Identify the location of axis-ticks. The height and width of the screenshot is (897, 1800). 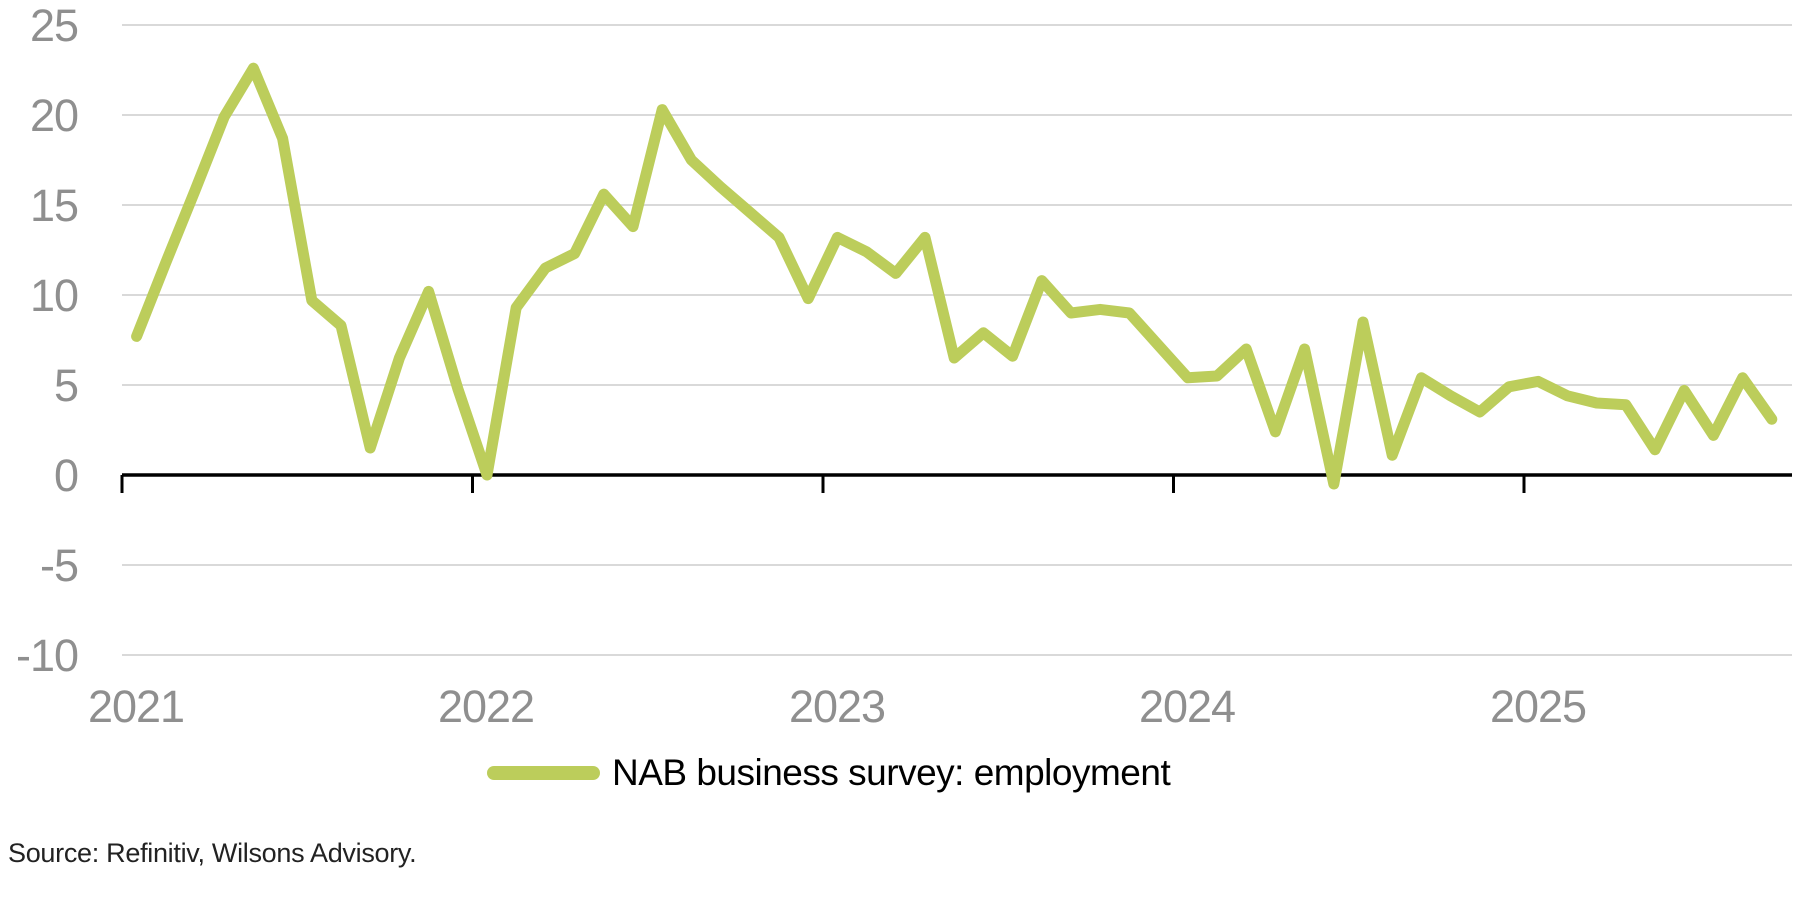
(823, 484).